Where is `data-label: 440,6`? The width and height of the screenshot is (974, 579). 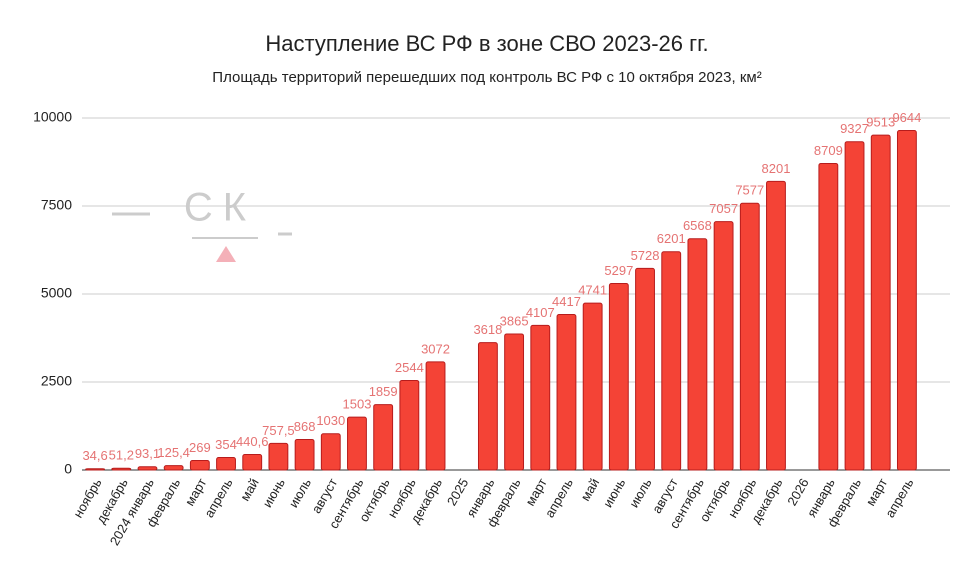 data-label: 440,6 is located at coordinates (252, 441).